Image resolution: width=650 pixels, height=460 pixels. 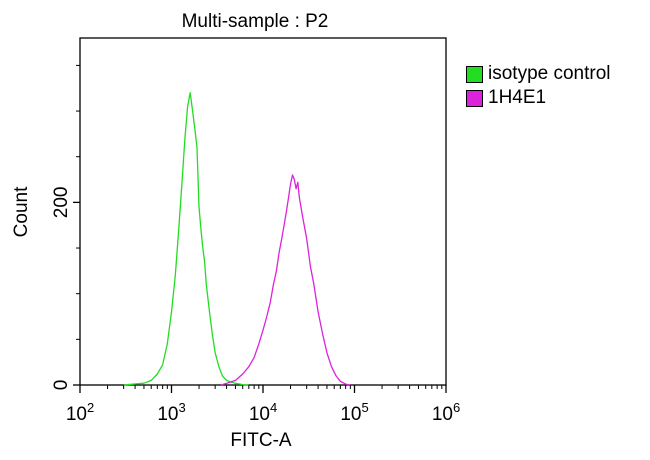 I want to click on legend-item-isotype-control: isotype control, so click(x=538, y=74).